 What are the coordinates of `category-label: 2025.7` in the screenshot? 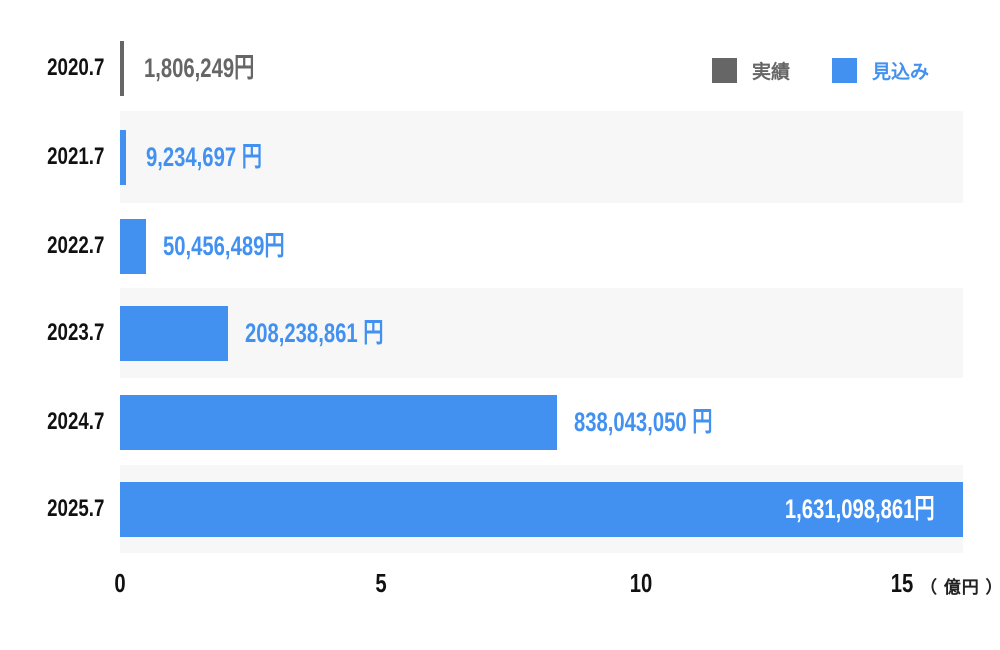 It's located at (75, 508).